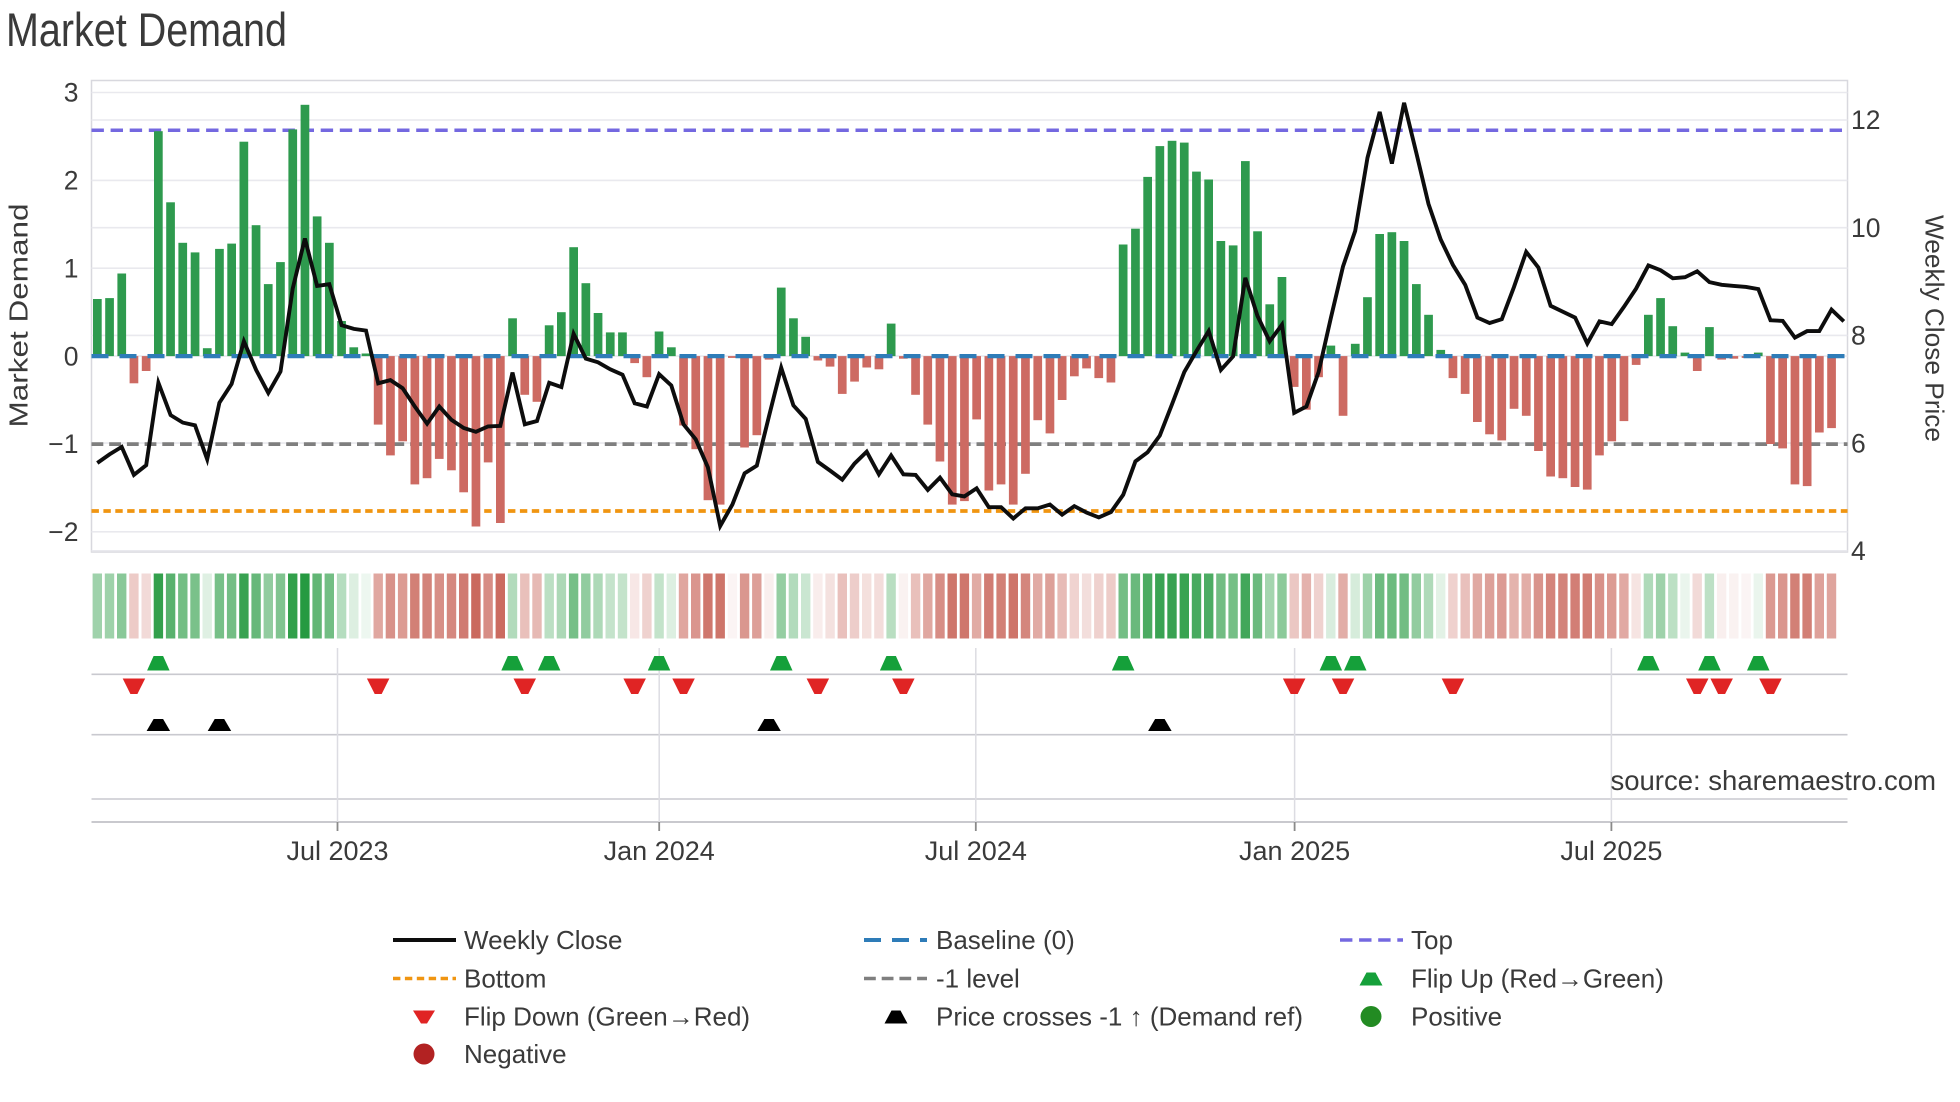  Describe the element at coordinates (976, 851) in the screenshot. I see `svg-text: Jul 2024` at that location.